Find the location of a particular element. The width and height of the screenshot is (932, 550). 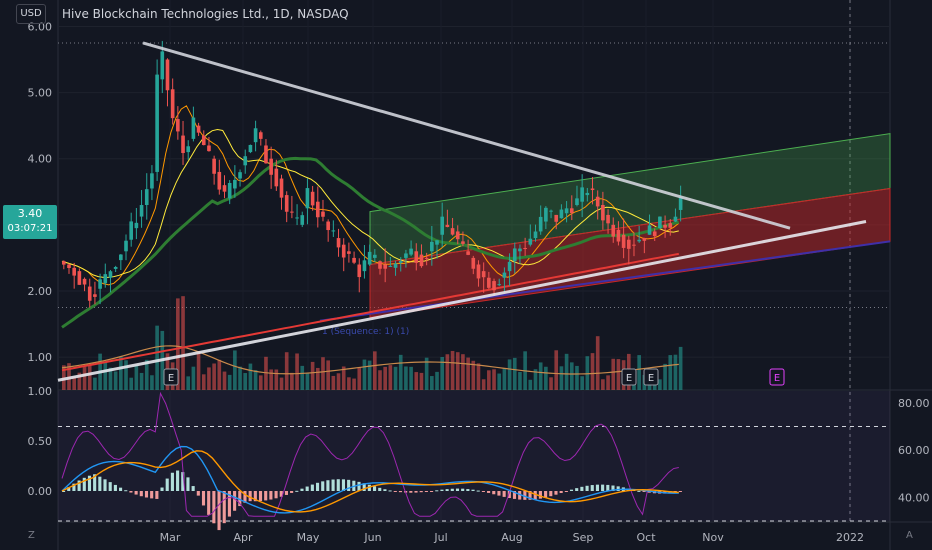

macd-line is located at coordinates (370, 479).